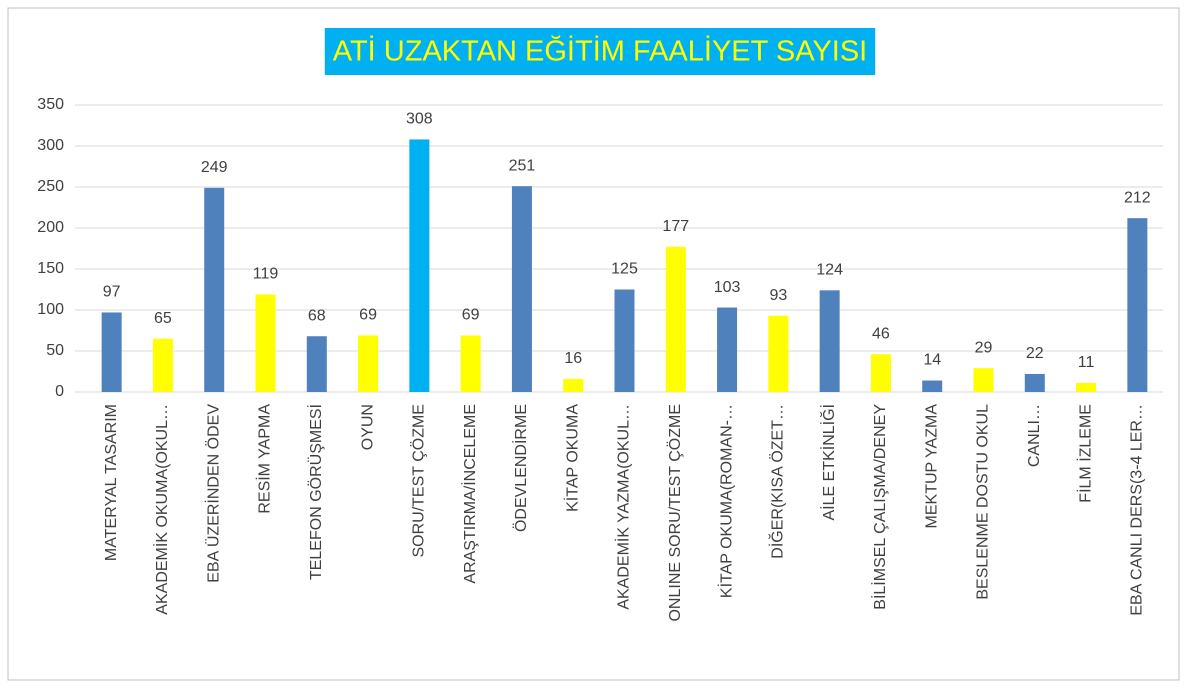 The image size is (1187, 694). What do you see at coordinates (212, 493) in the screenshot?
I see `x-tick-label: EBA ÜZERİNDEN ÖDEV` at bounding box center [212, 493].